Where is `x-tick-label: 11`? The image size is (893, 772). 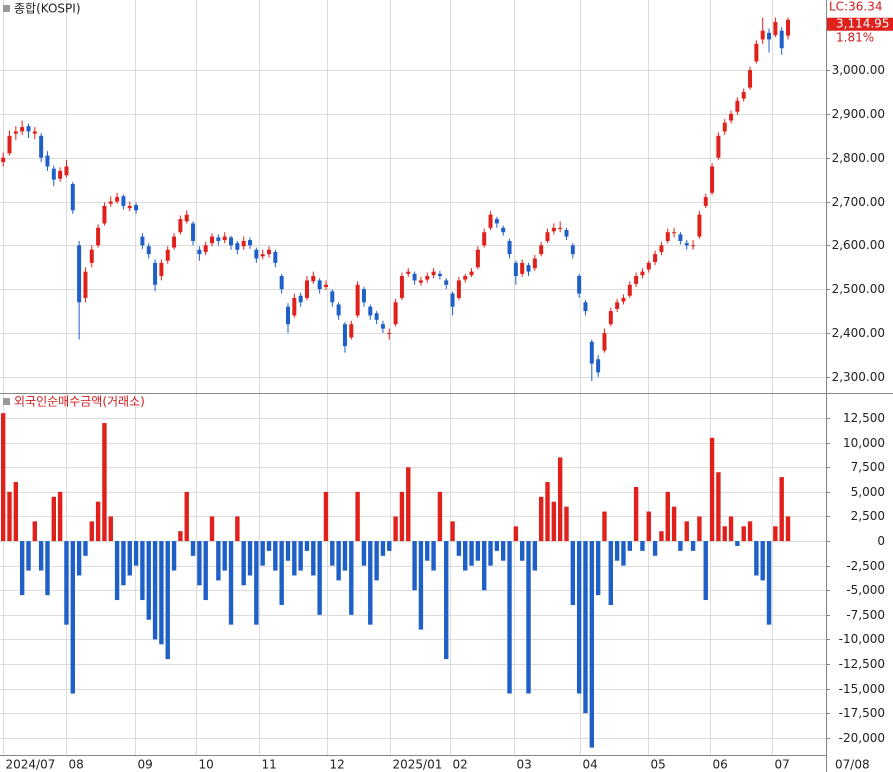 x-tick-label: 11 is located at coordinates (269, 765).